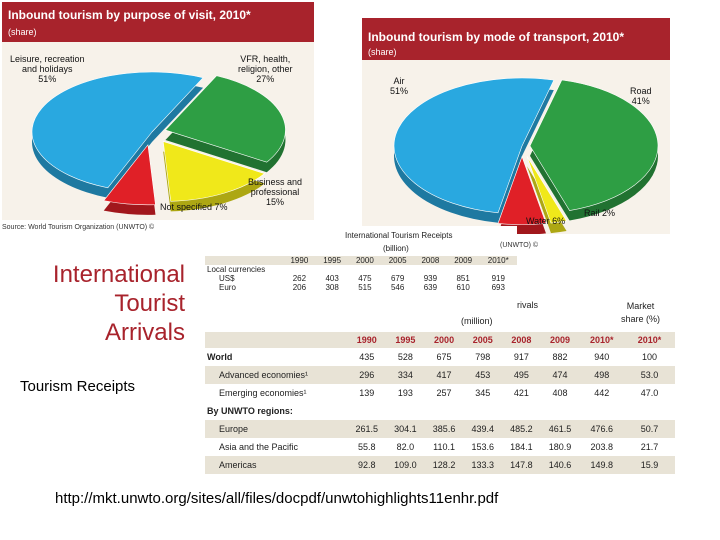 This screenshot has width=720, height=540. Describe the element at coordinates (444, 465) in the screenshot. I see `table-cell: 128.2` at that location.